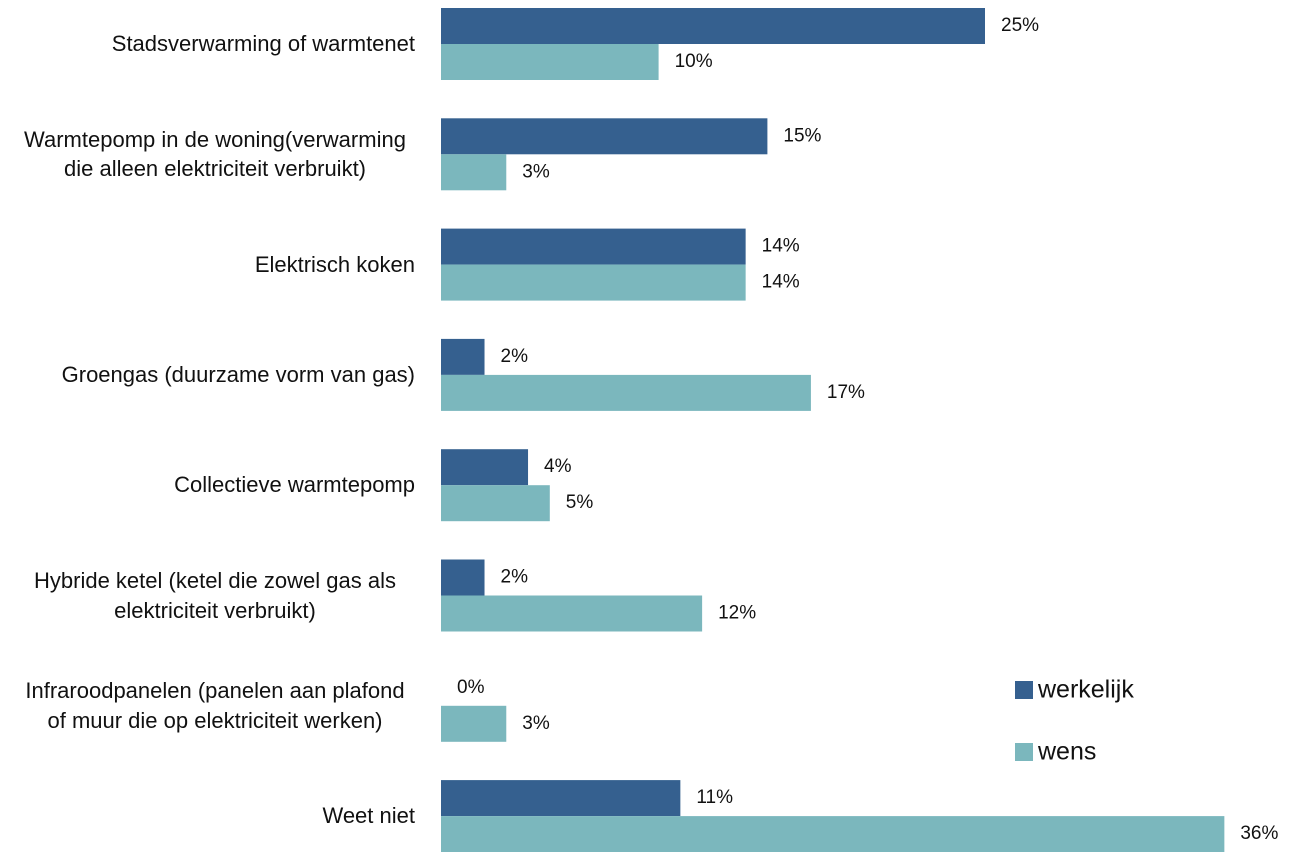  Describe the element at coordinates (215, 806) in the screenshot. I see `category-label: Weet niet` at that location.